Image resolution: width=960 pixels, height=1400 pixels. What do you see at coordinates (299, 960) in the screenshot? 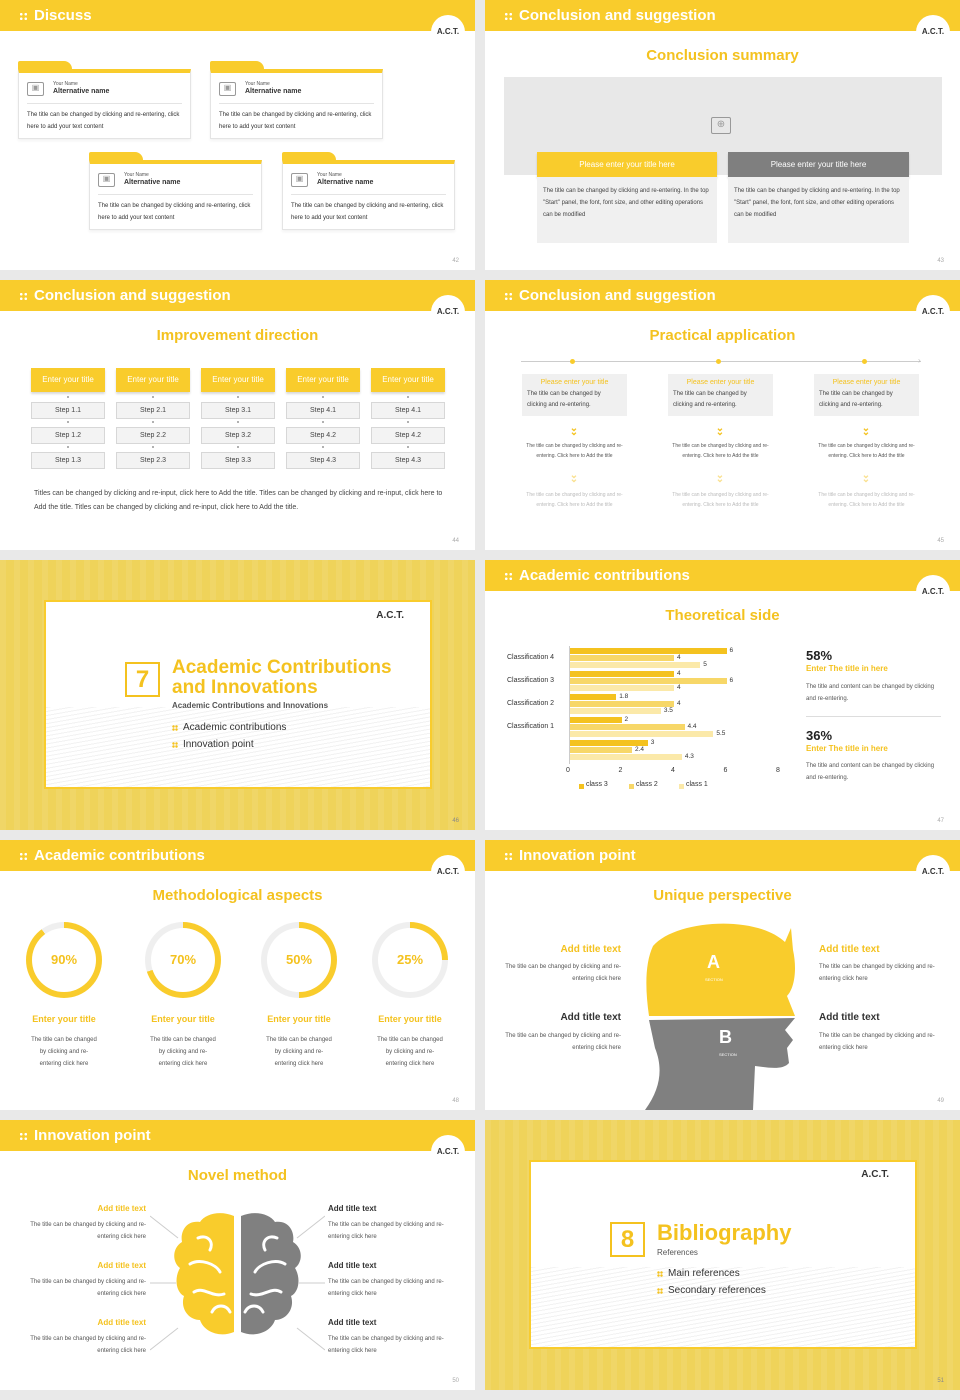
I see `progress-ring: 50%` at bounding box center [299, 960].